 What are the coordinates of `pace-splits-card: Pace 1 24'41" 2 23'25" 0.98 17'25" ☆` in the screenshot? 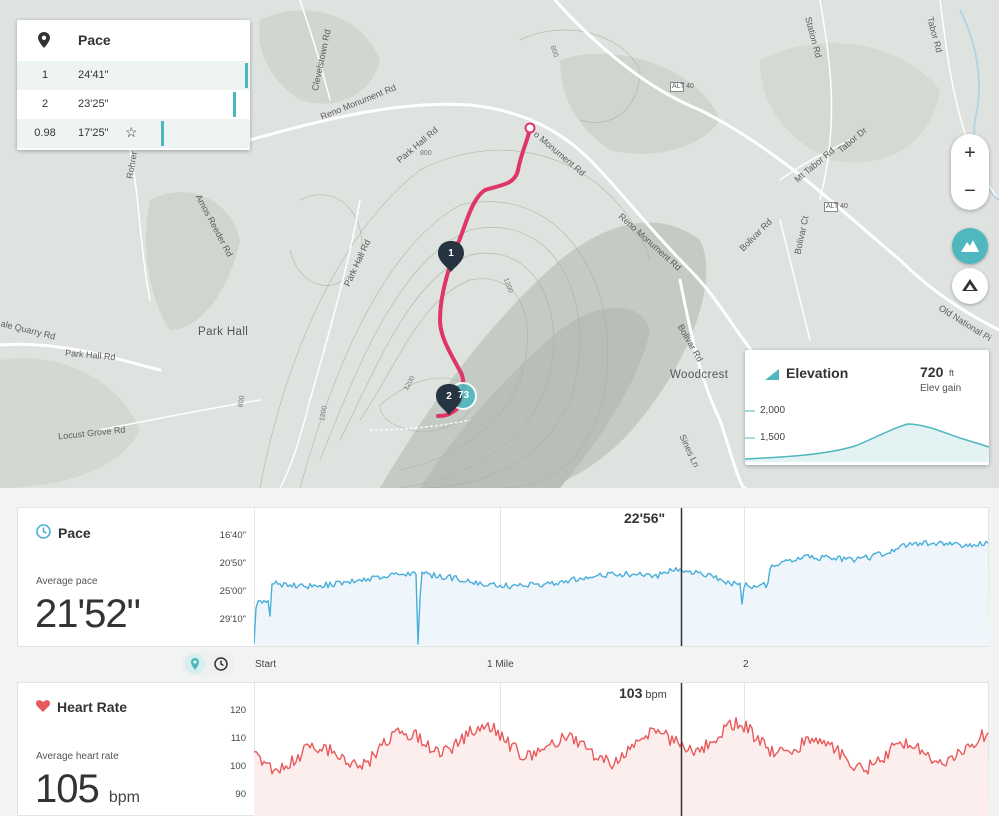 It's located at (133, 85).